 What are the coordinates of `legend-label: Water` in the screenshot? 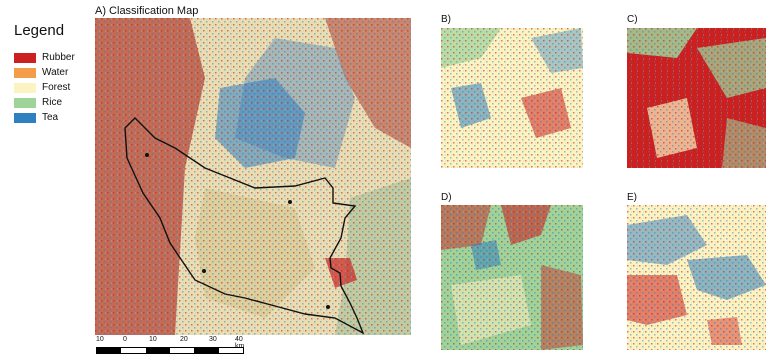 It's located at (55, 72).